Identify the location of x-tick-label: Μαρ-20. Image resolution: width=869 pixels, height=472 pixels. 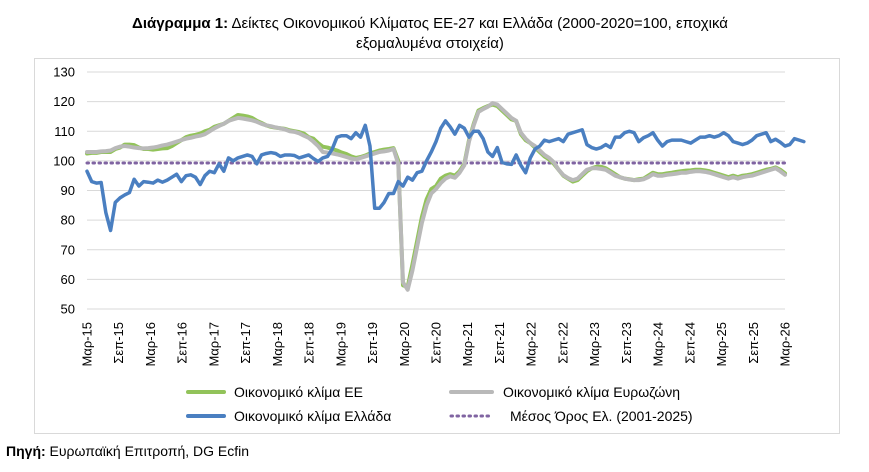
(404, 344).